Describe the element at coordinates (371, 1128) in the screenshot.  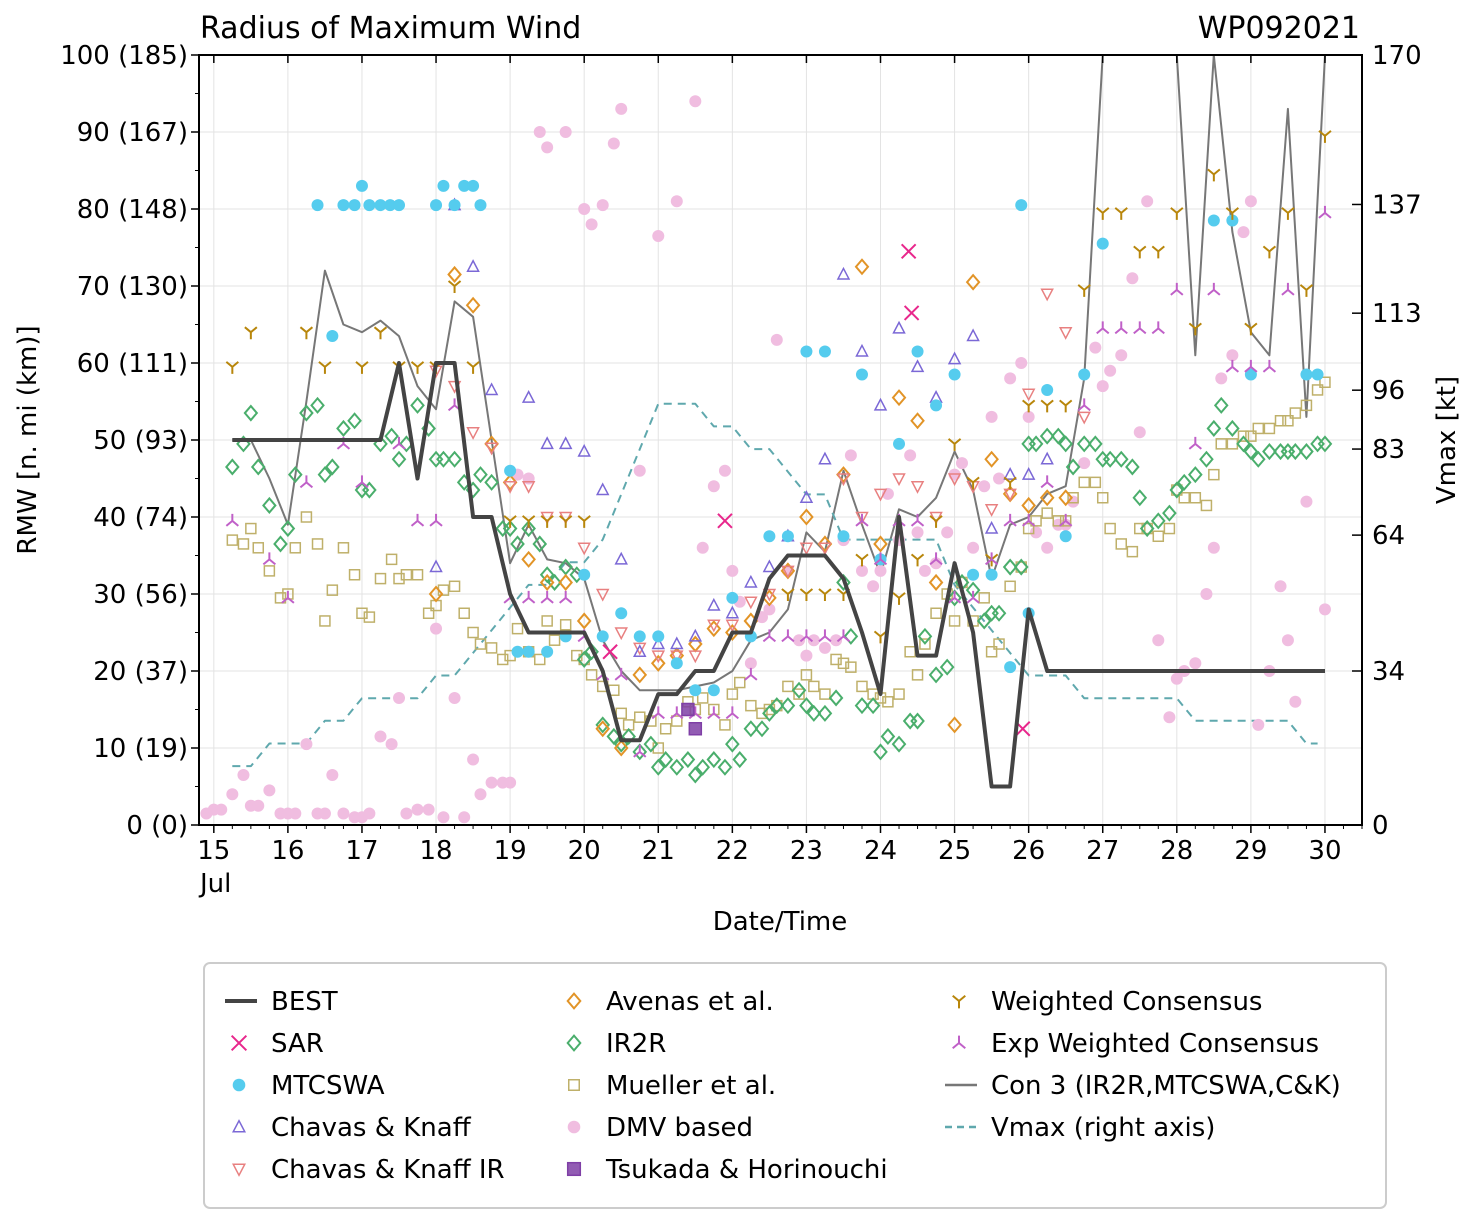
I see `legend-label: Chavas & Knaff` at that location.